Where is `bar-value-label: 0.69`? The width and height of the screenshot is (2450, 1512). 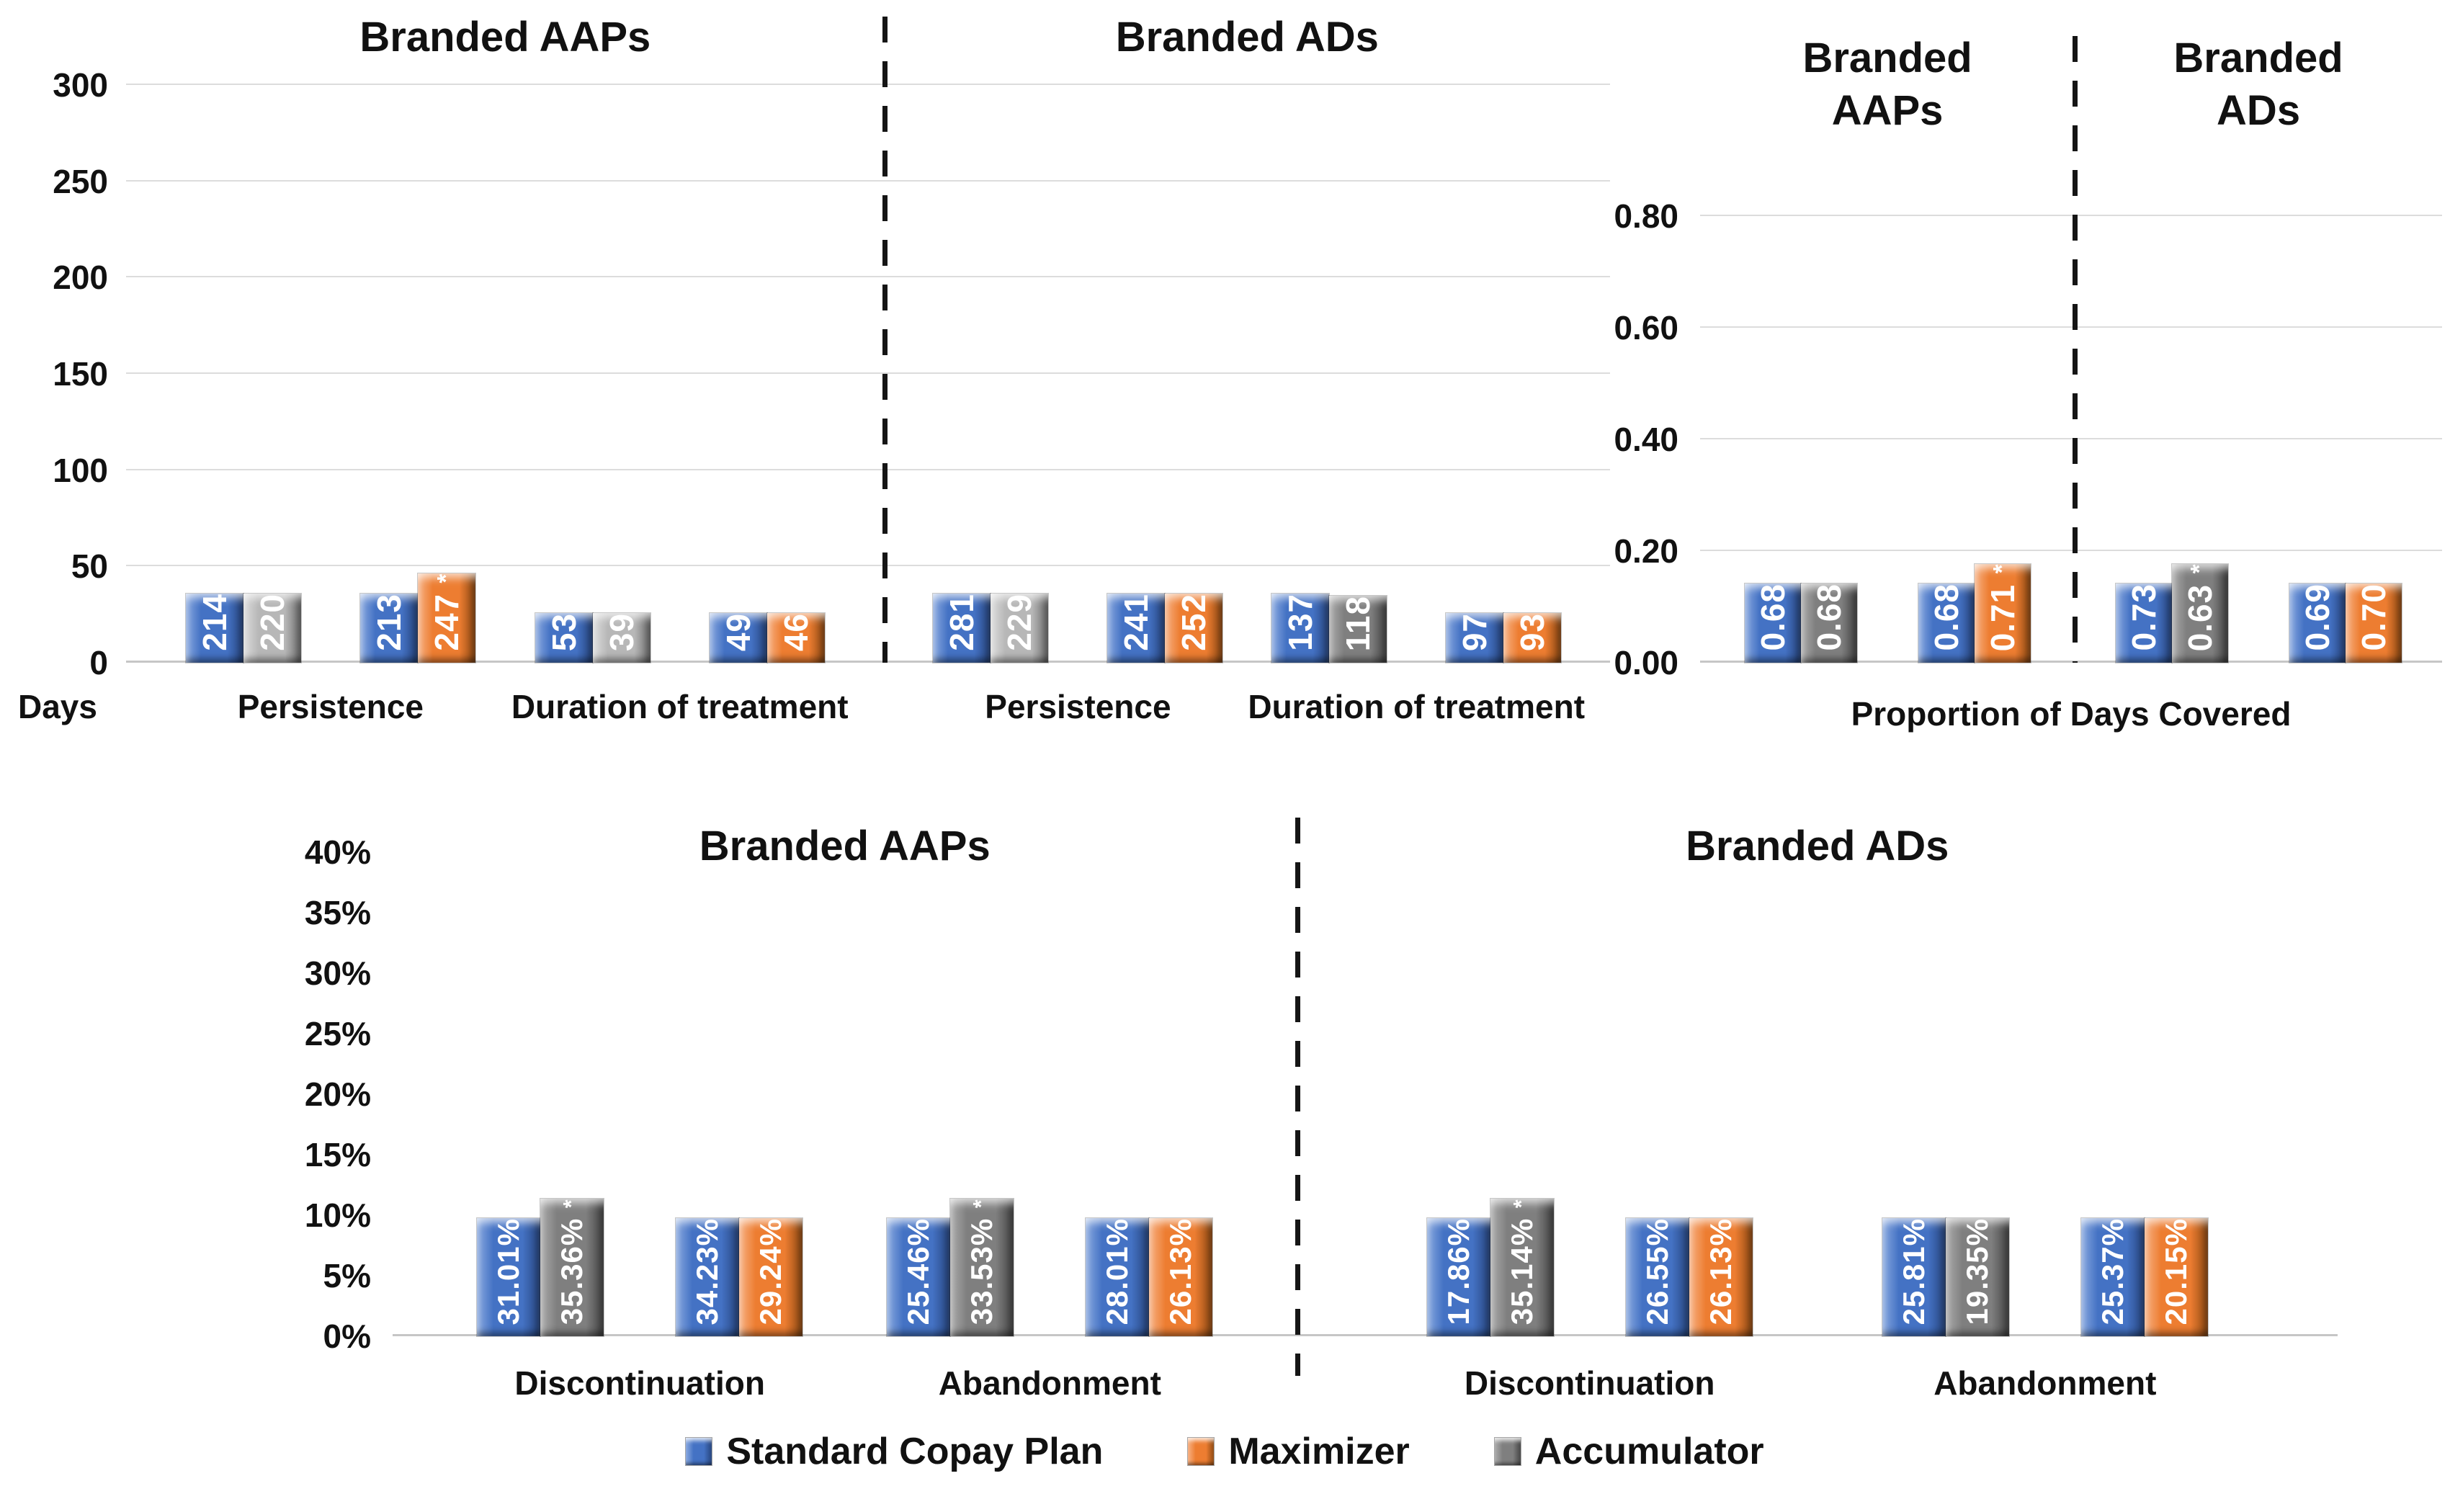
bar-value-label: 0.69 is located at coordinates (2317, 617).